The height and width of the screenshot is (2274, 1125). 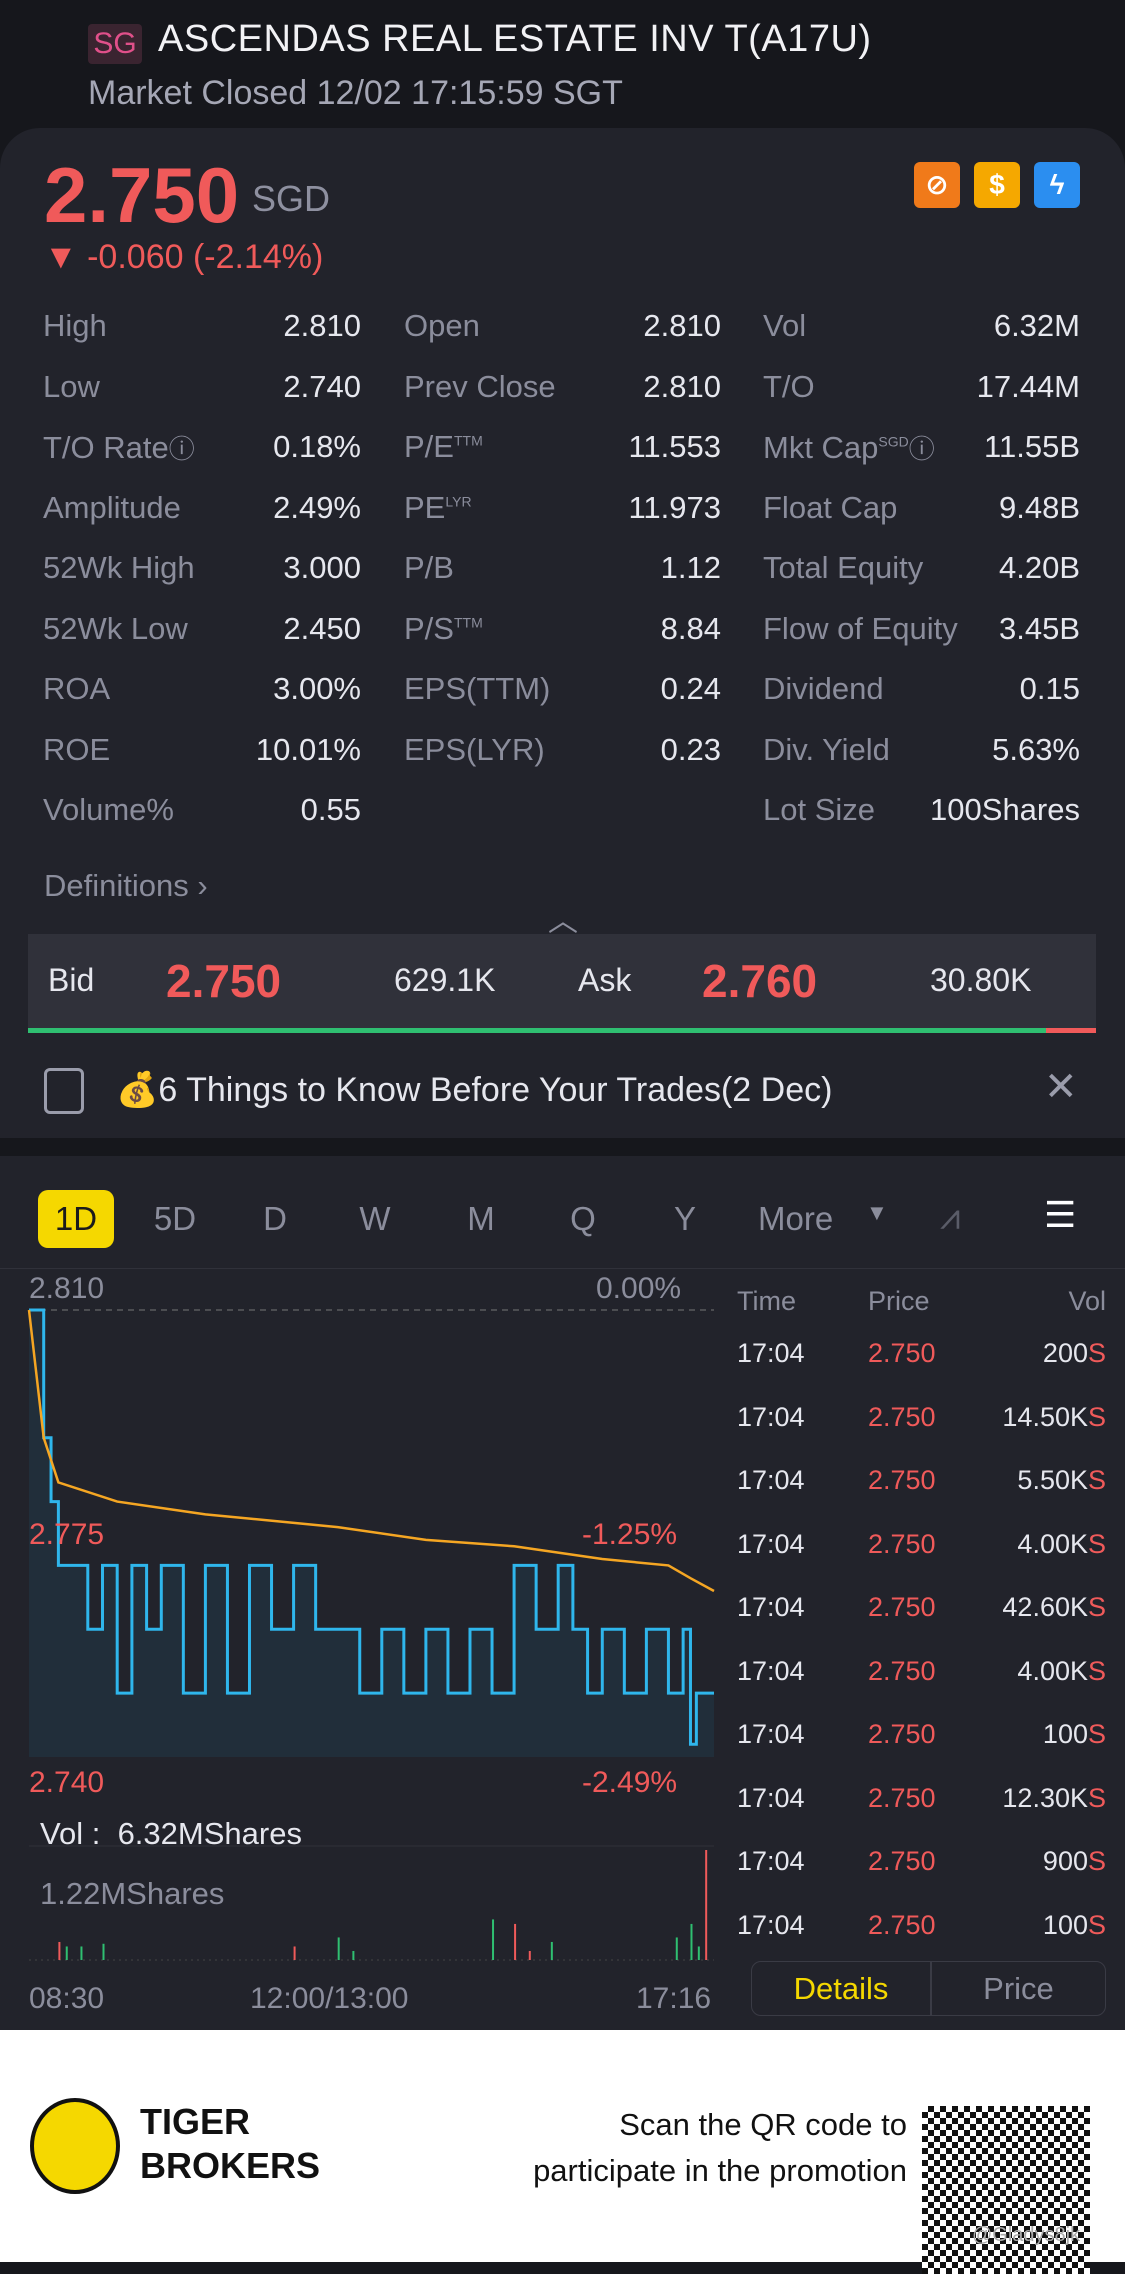 What do you see at coordinates (899, 1301) in the screenshot?
I see `trade-header: Price` at bounding box center [899, 1301].